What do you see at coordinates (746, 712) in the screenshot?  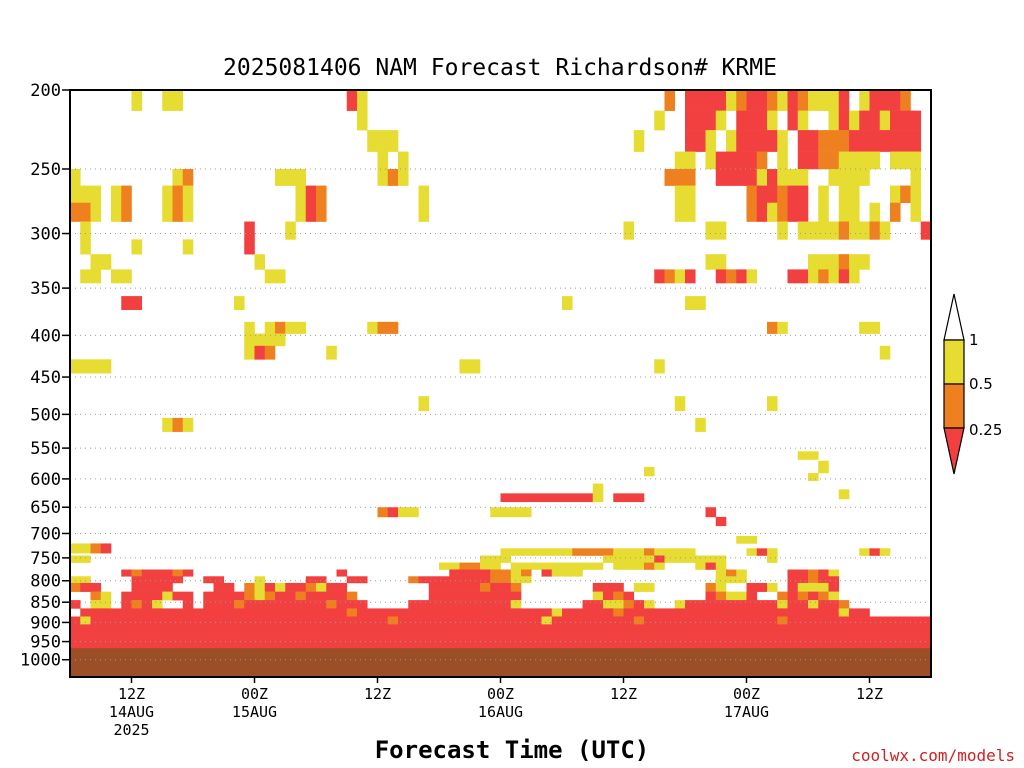 I see `x-tick-label: 17AUG` at bounding box center [746, 712].